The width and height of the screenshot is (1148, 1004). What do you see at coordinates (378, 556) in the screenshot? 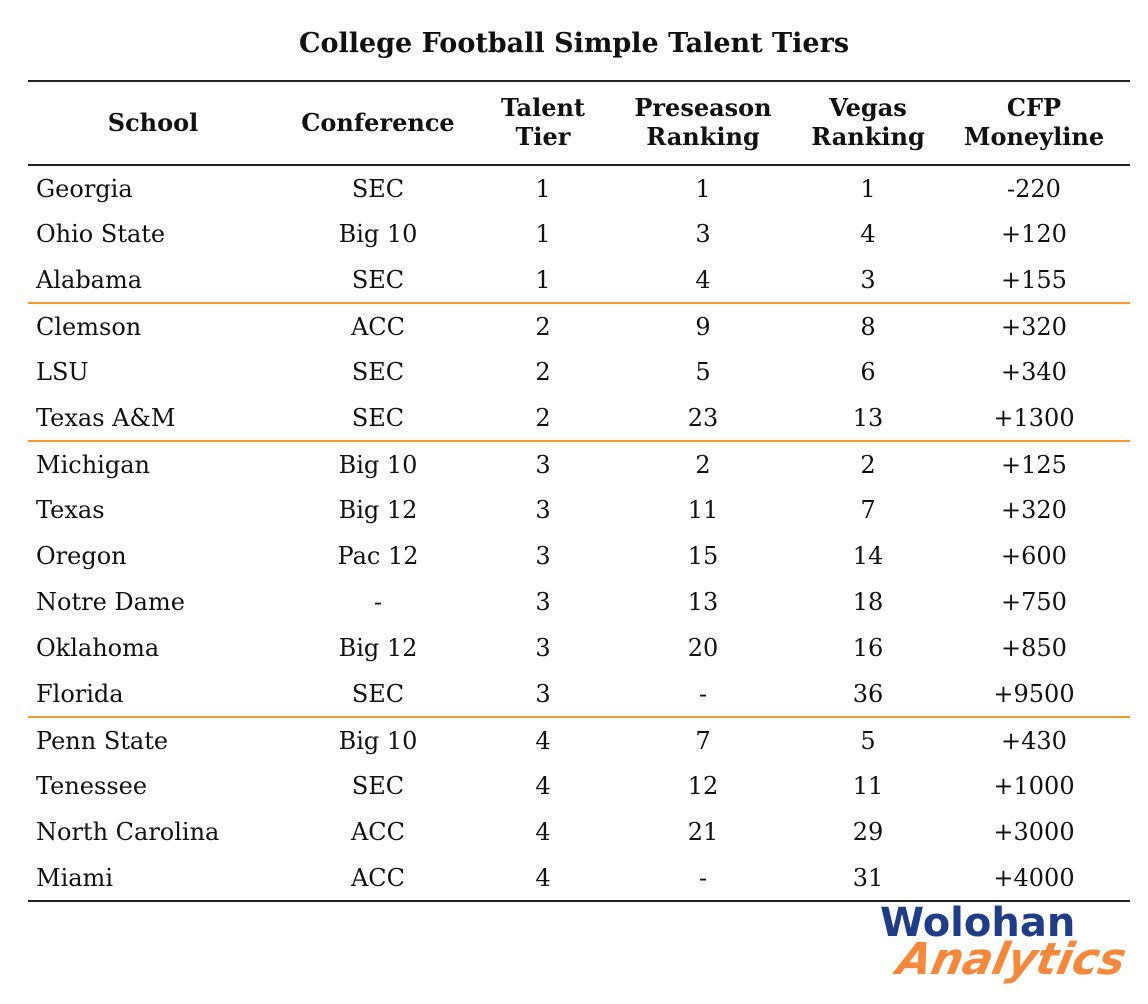
I see `cell-conference: Pac 12` at bounding box center [378, 556].